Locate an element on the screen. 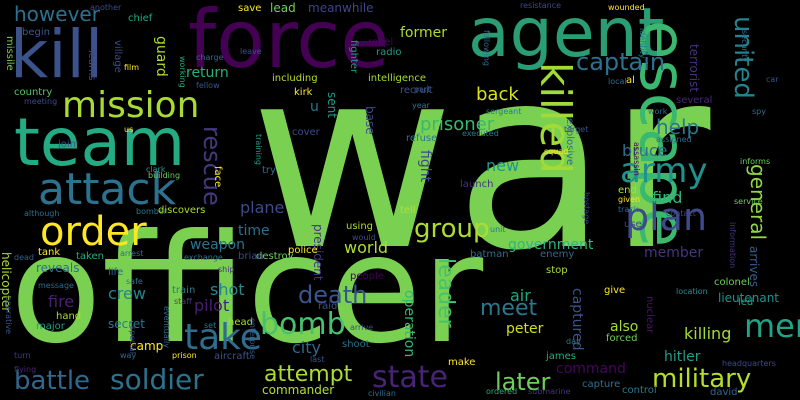 The width and height of the screenshot is (800, 400). word-way: way is located at coordinates (128, 355).